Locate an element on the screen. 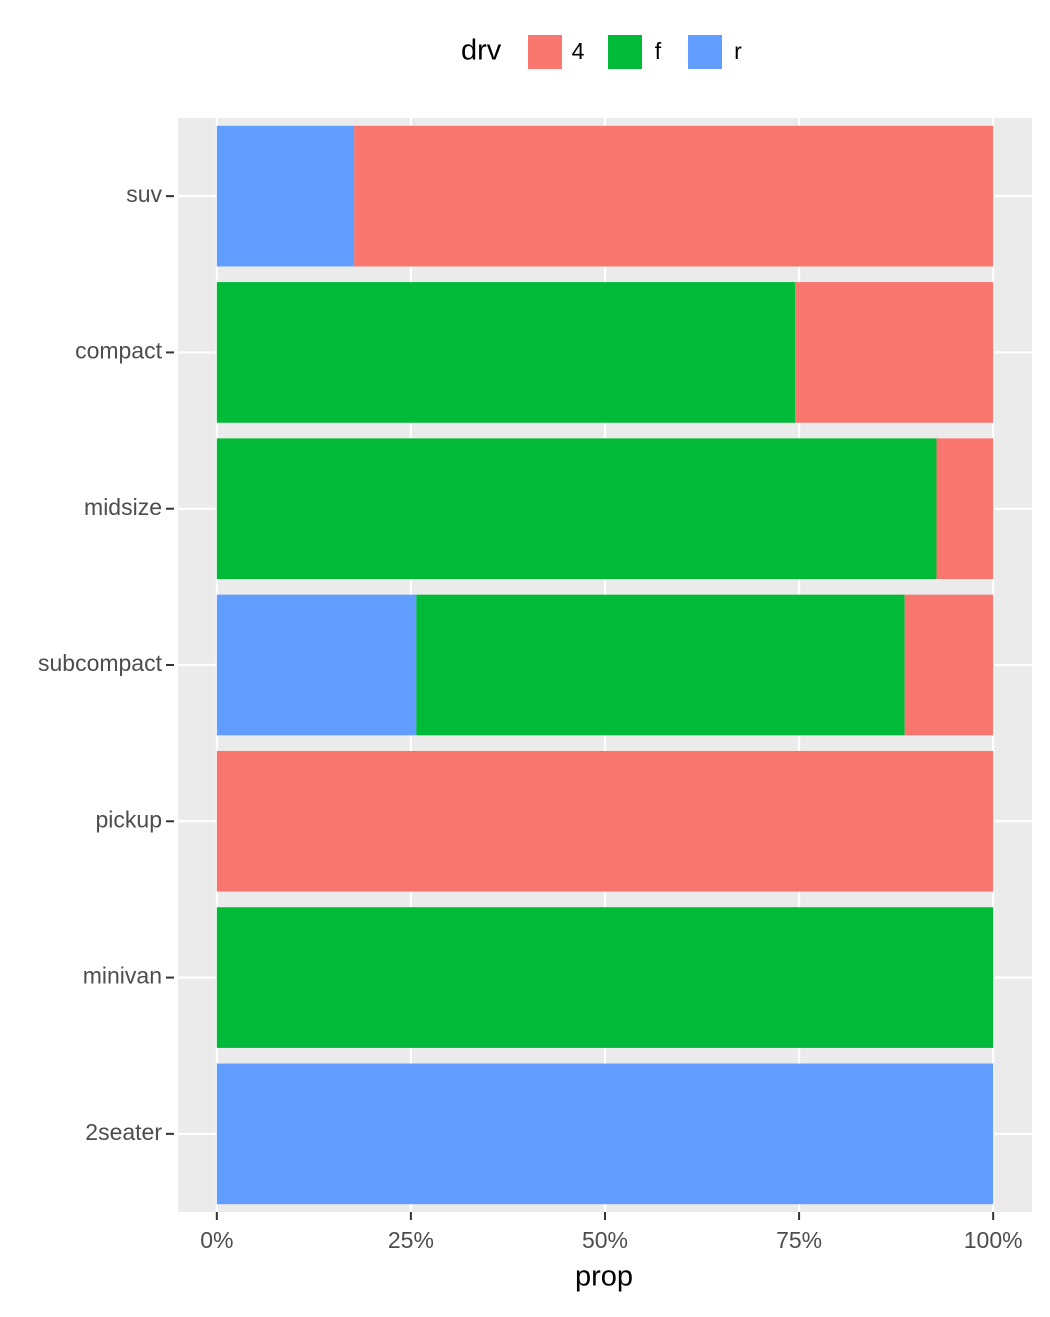  y-tick-label: midsize is located at coordinates (123, 507).